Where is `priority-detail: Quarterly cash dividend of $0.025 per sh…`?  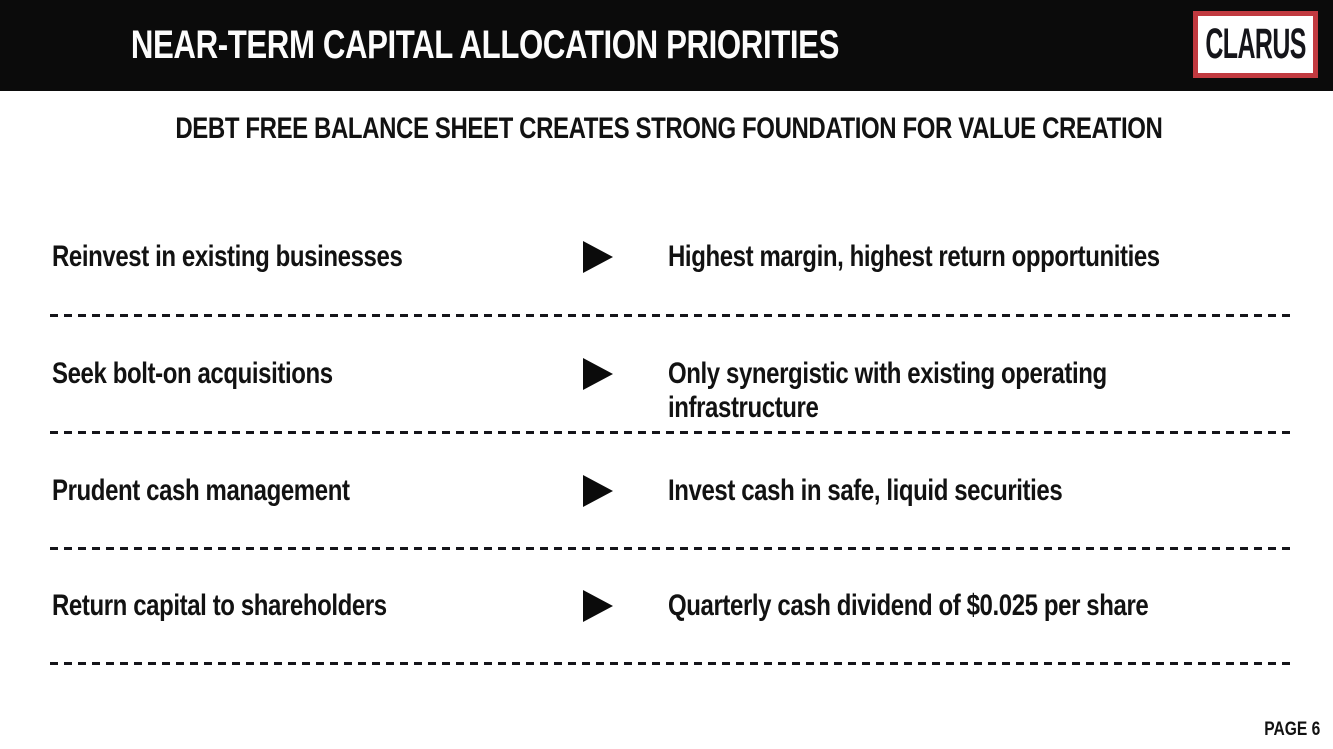
priority-detail: Quarterly cash dividend of $0.025 per sh… is located at coordinates (908, 605).